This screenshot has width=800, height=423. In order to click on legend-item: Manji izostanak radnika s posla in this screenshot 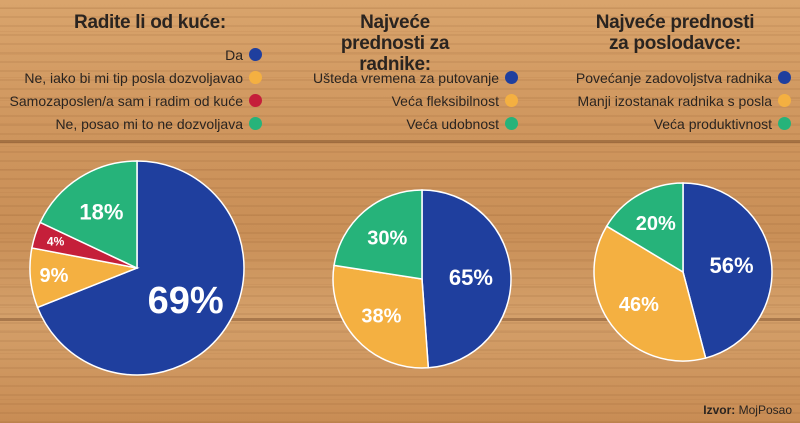, I will do `click(668, 100)`.